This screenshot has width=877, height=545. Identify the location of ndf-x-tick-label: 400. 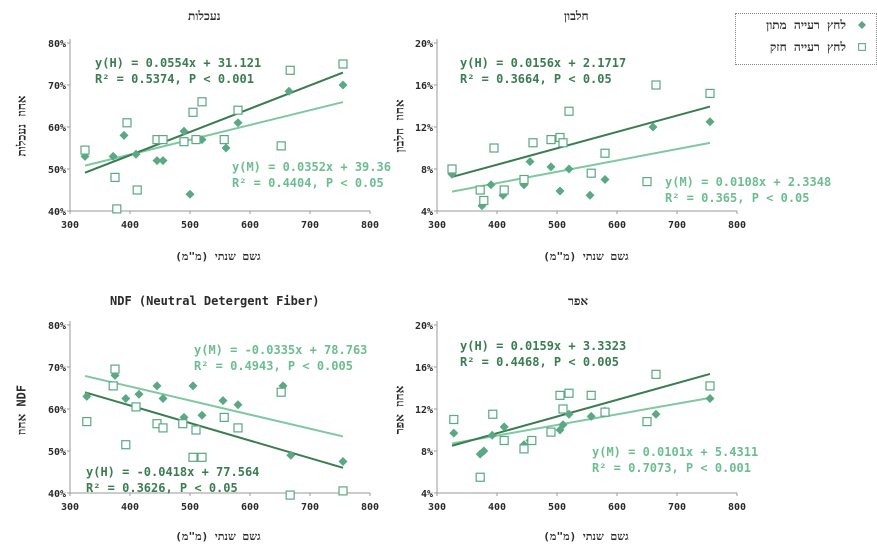
(130, 507).